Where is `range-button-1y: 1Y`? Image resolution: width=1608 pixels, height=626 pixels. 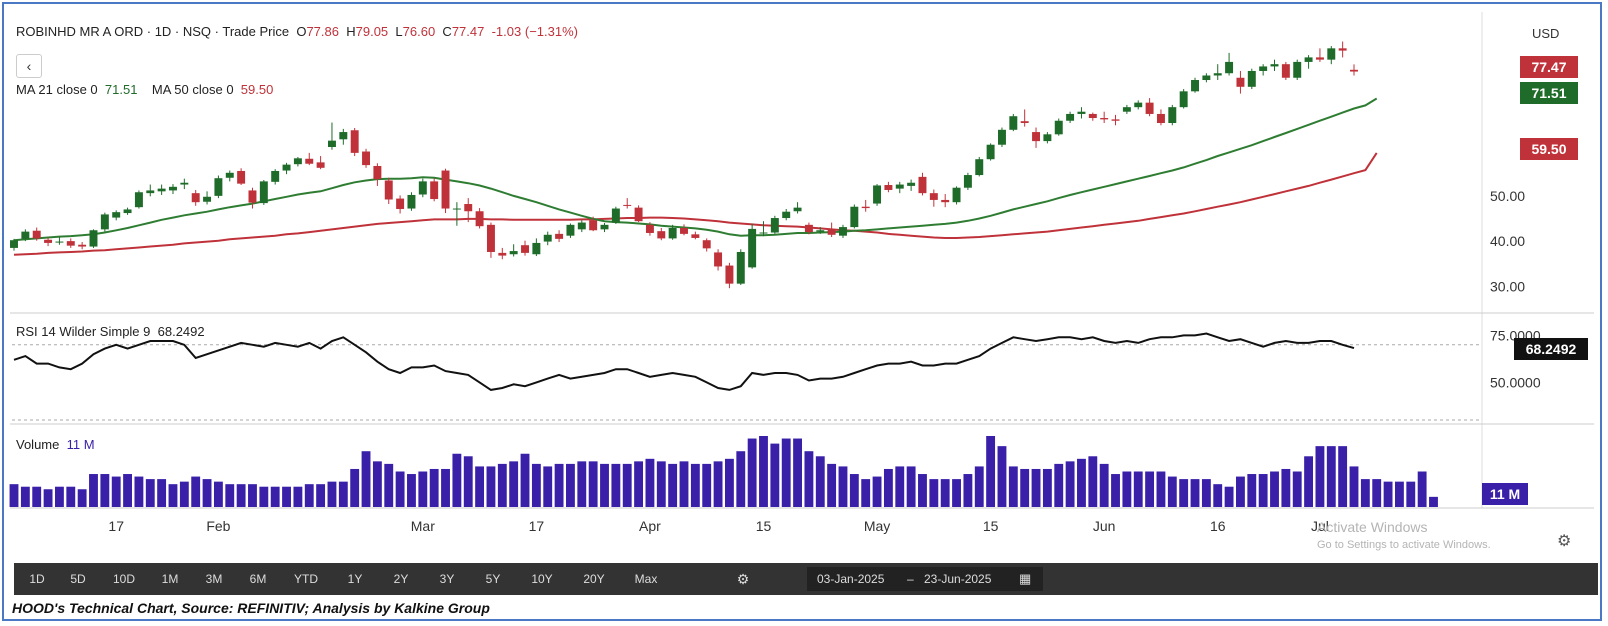 range-button-1y: 1Y is located at coordinates (355, 579).